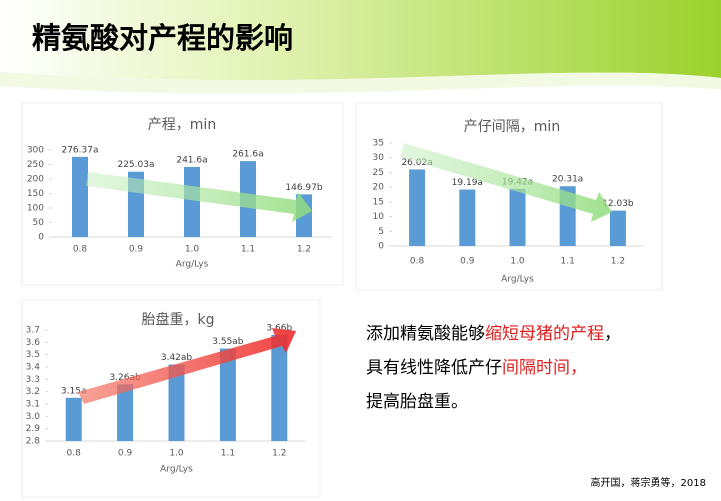  I want to click on y-tick-label: 150, so click(35, 194).